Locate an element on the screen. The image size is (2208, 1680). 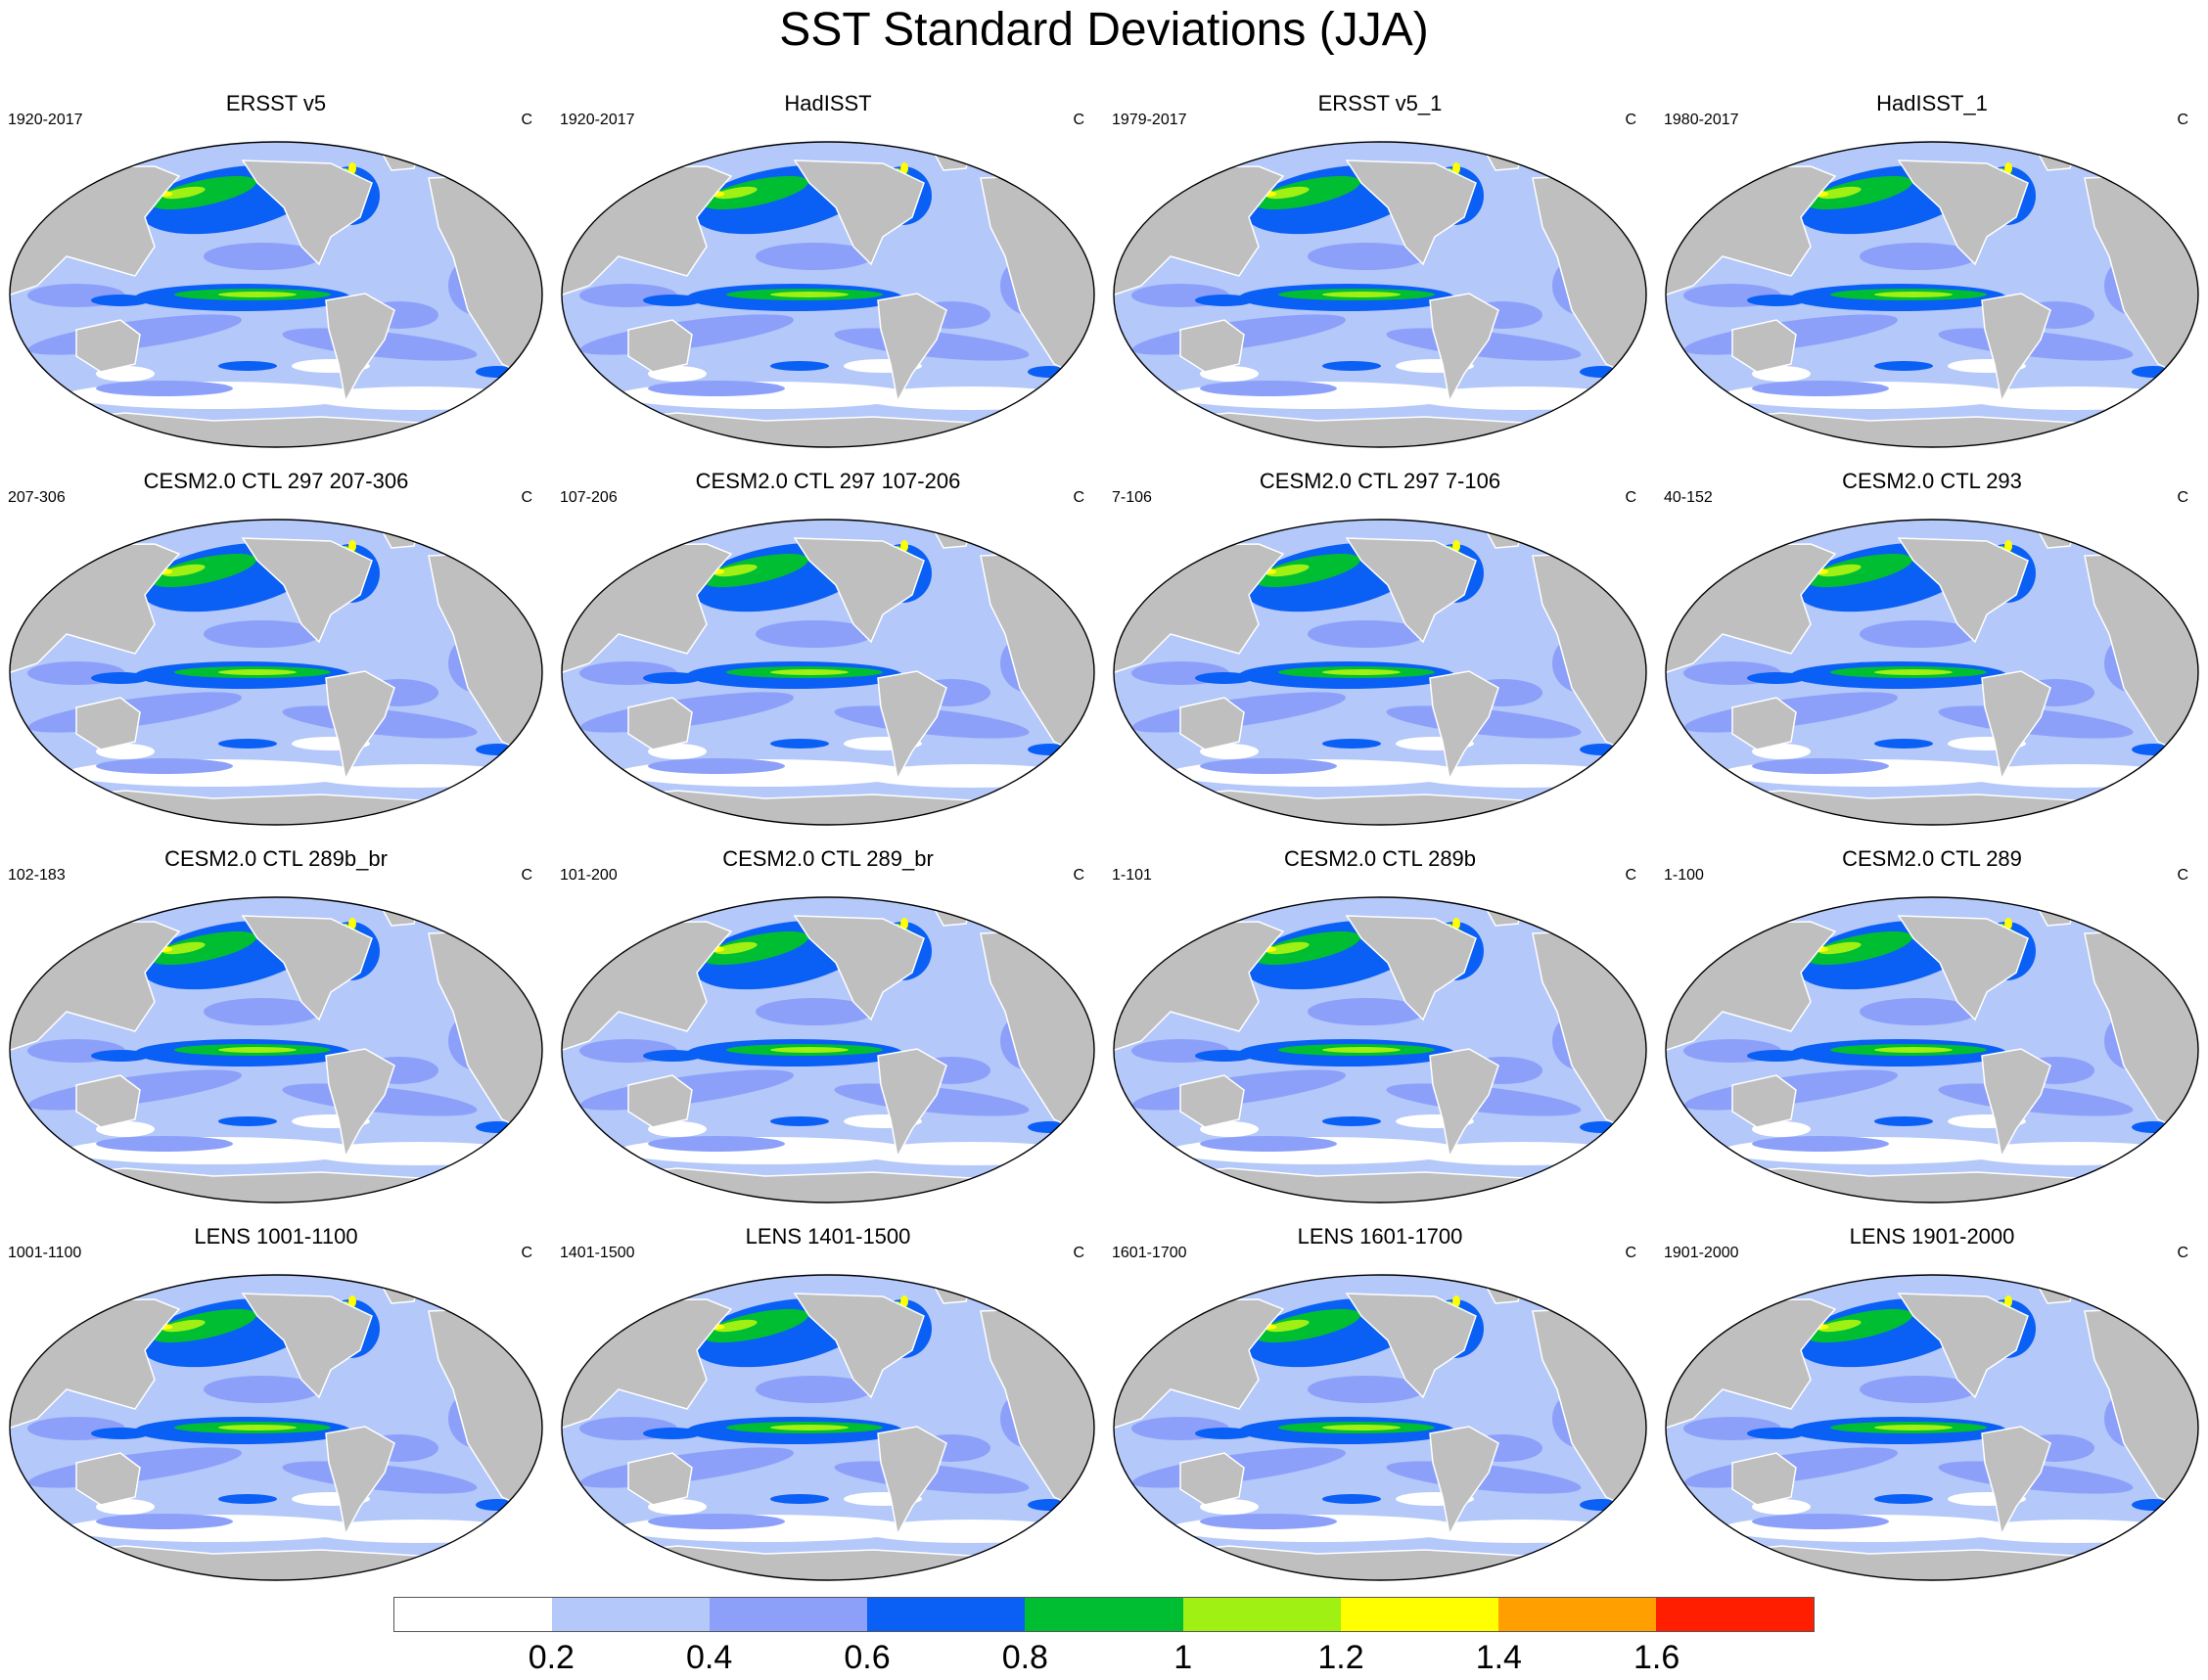
colorbar-tick-label: 1.4 is located at coordinates (1499, 1657).